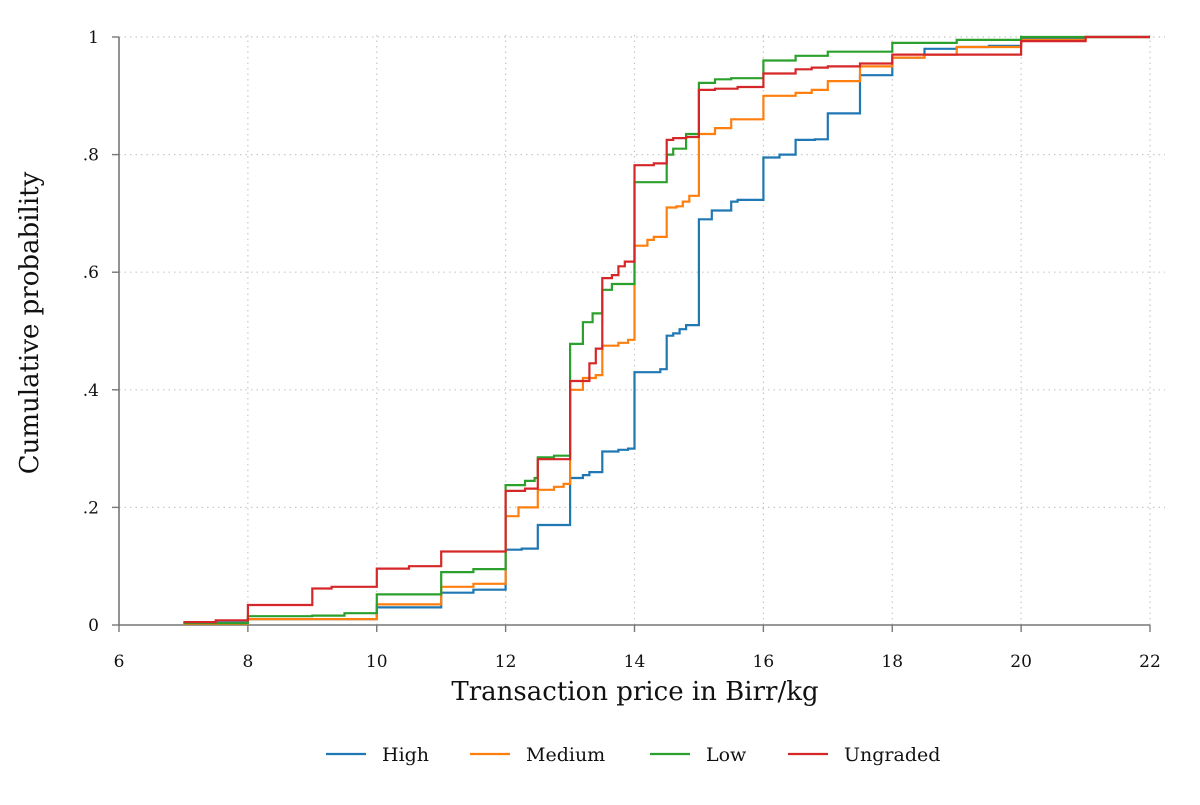 This screenshot has height=805, width=1200. I want to click on y-tick-label: .2, so click(91, 508).